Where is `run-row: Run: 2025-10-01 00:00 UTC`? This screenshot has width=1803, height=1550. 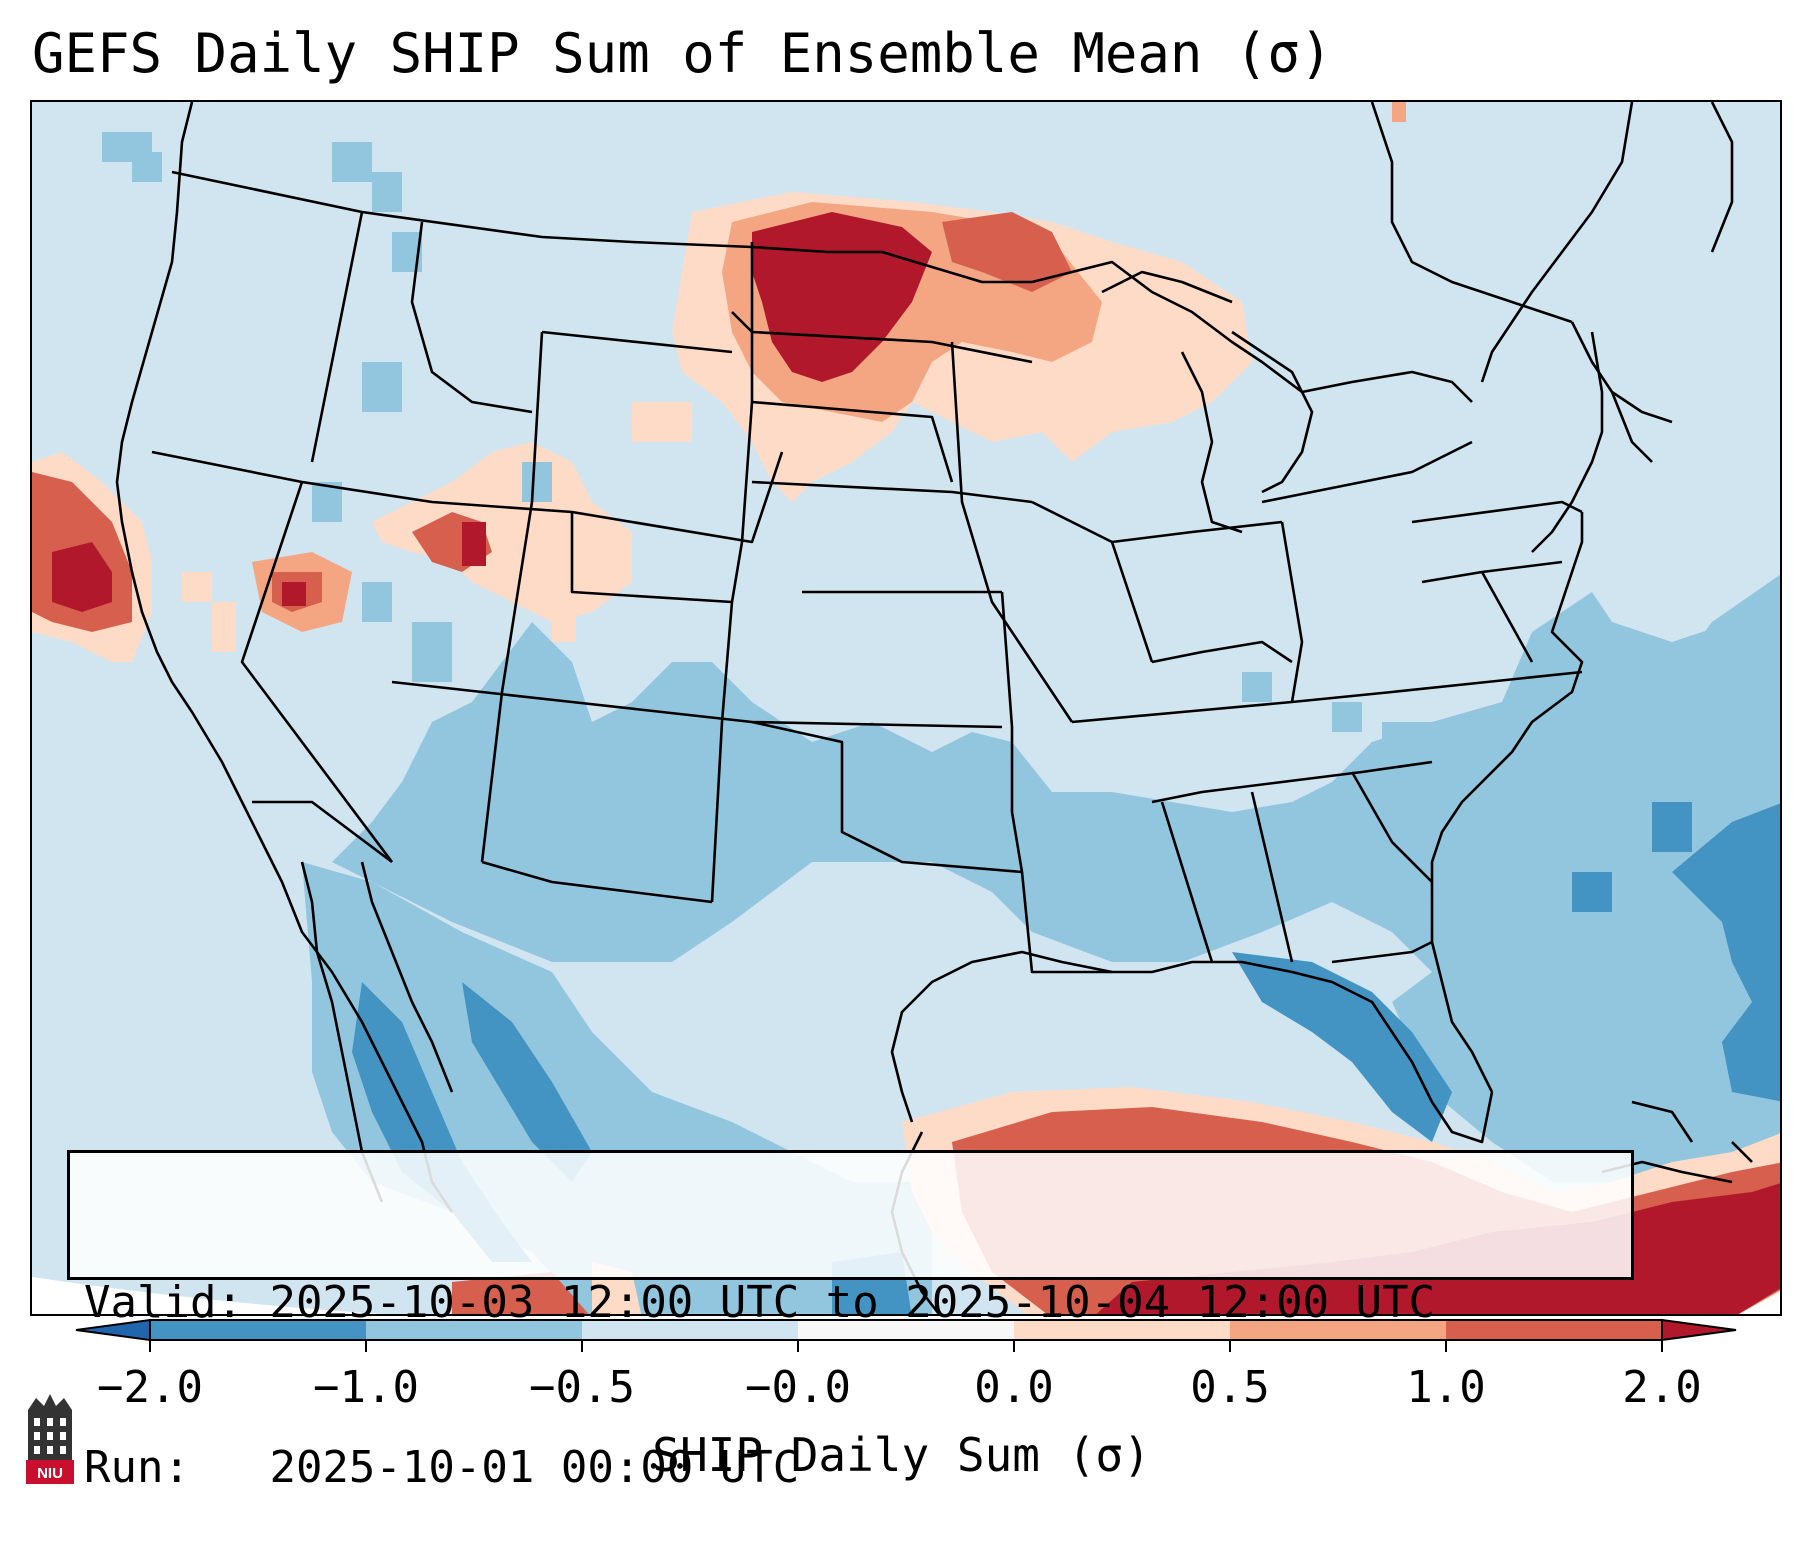
run-row: Run: 2025-10-01 00:00 UTC is located at coordinates (850, 1467).